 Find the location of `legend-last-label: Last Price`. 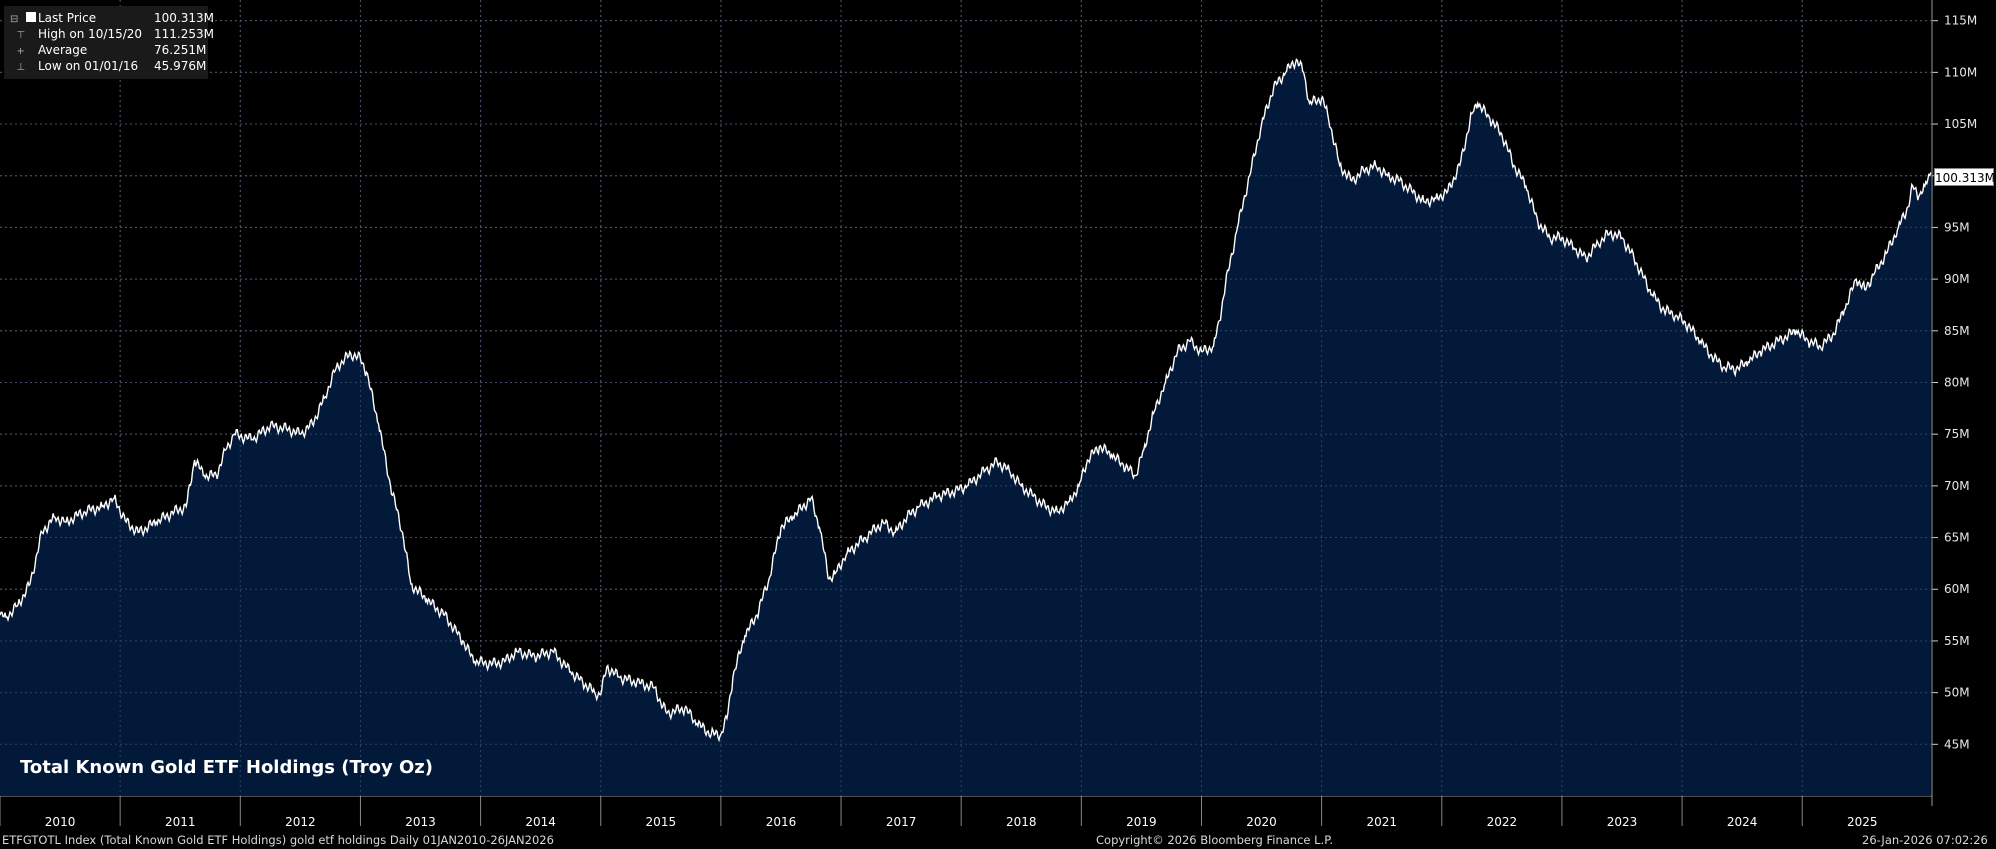

legend-last-label: Last Price is located at coordinates (67, 18).